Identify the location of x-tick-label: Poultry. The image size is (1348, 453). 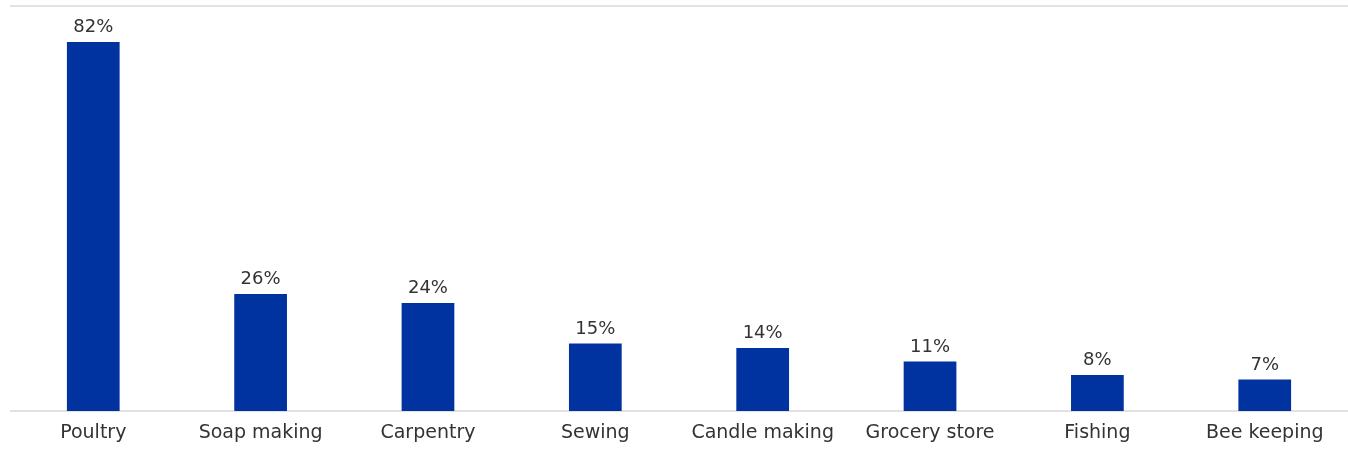
(93, 430).